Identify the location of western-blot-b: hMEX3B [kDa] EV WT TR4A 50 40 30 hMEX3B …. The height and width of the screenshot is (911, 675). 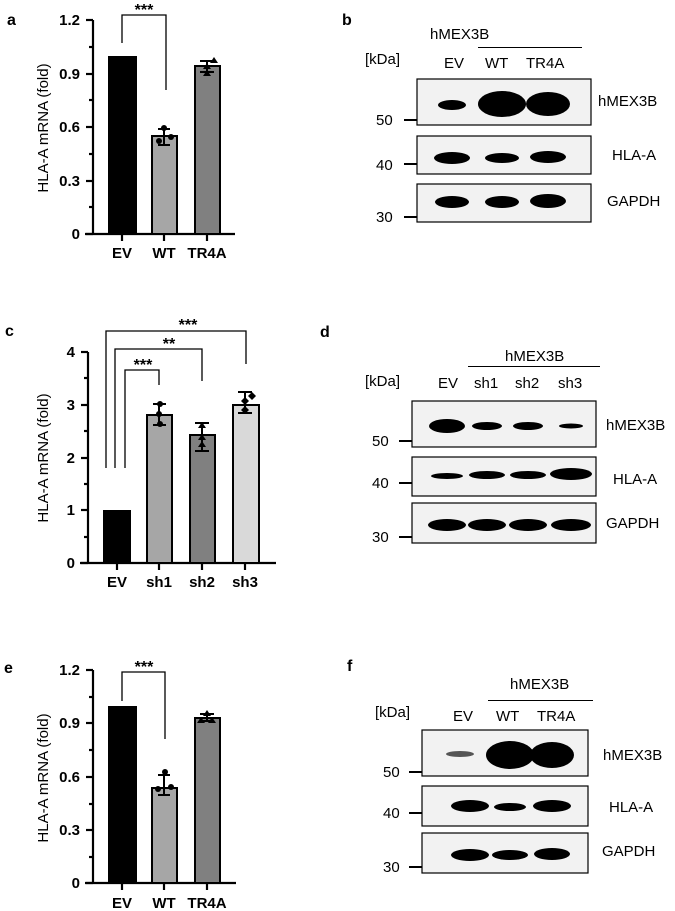
(517, 125).